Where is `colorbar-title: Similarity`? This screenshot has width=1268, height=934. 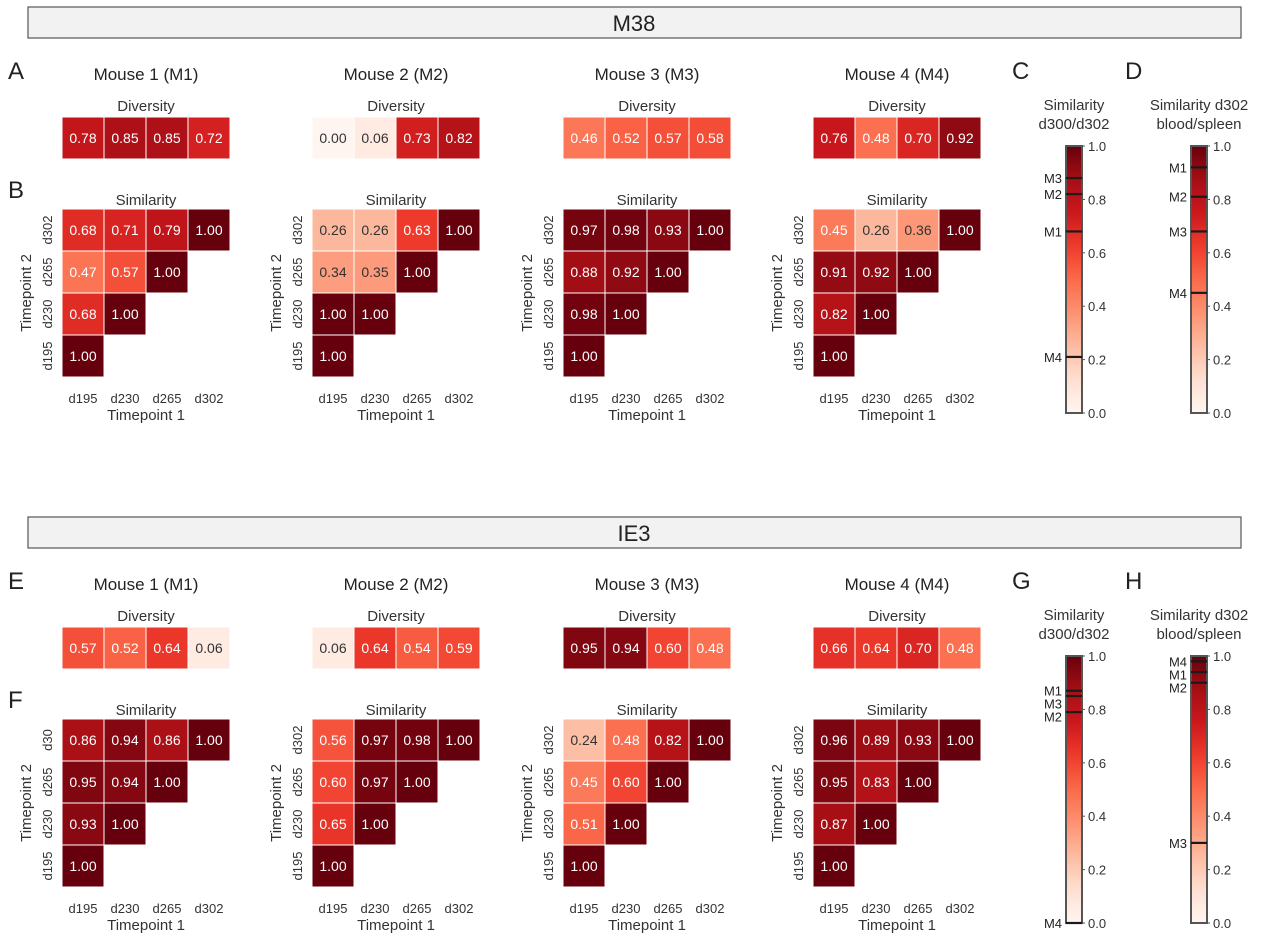
colorbar-title: Similarity is located at coordinates (1074, 105).